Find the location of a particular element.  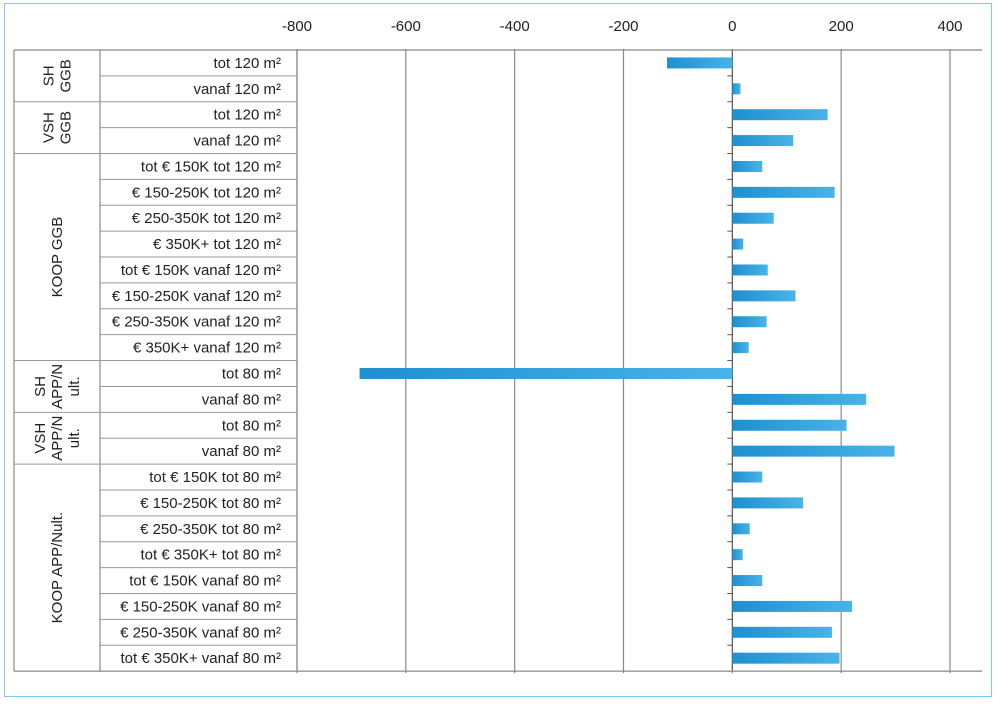

x-tick-label: -200 is located at coordinates (623, 26).